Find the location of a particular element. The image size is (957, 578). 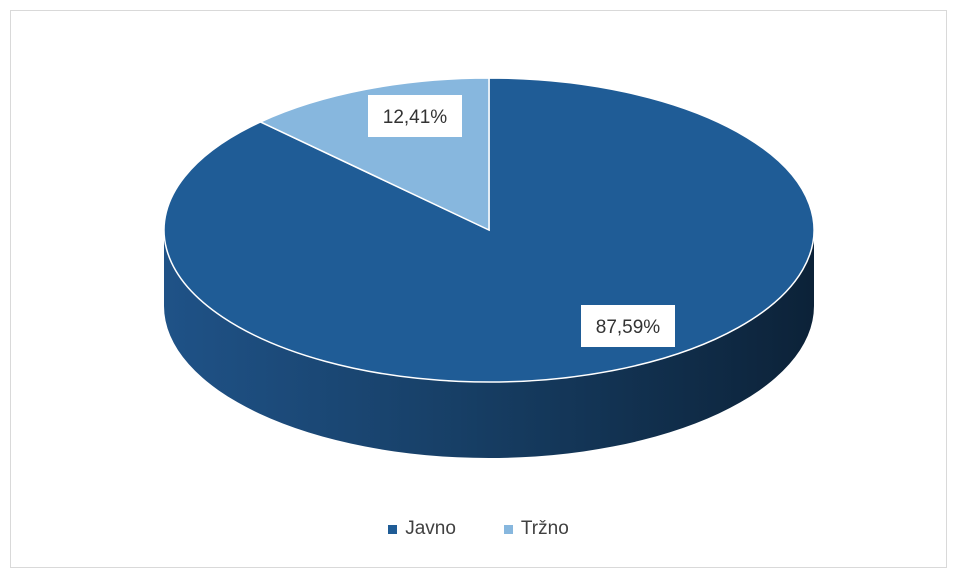

data-label-text: 87,59% is located at coordinates (628, 327).